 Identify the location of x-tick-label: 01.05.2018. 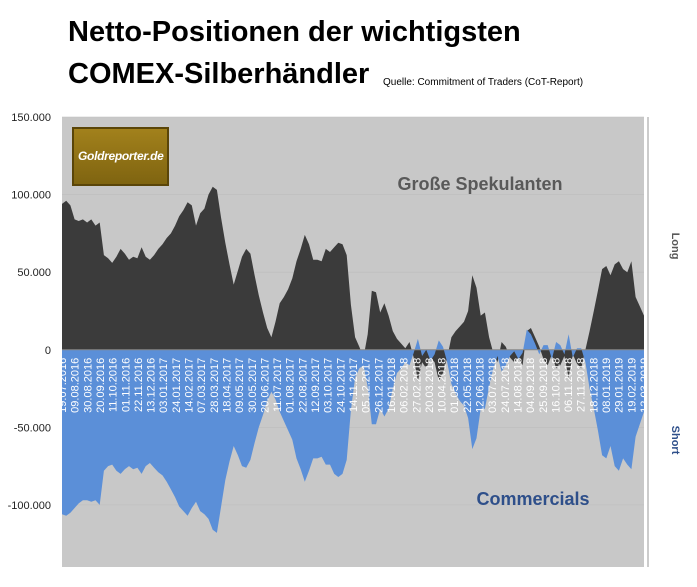
(455, 385).